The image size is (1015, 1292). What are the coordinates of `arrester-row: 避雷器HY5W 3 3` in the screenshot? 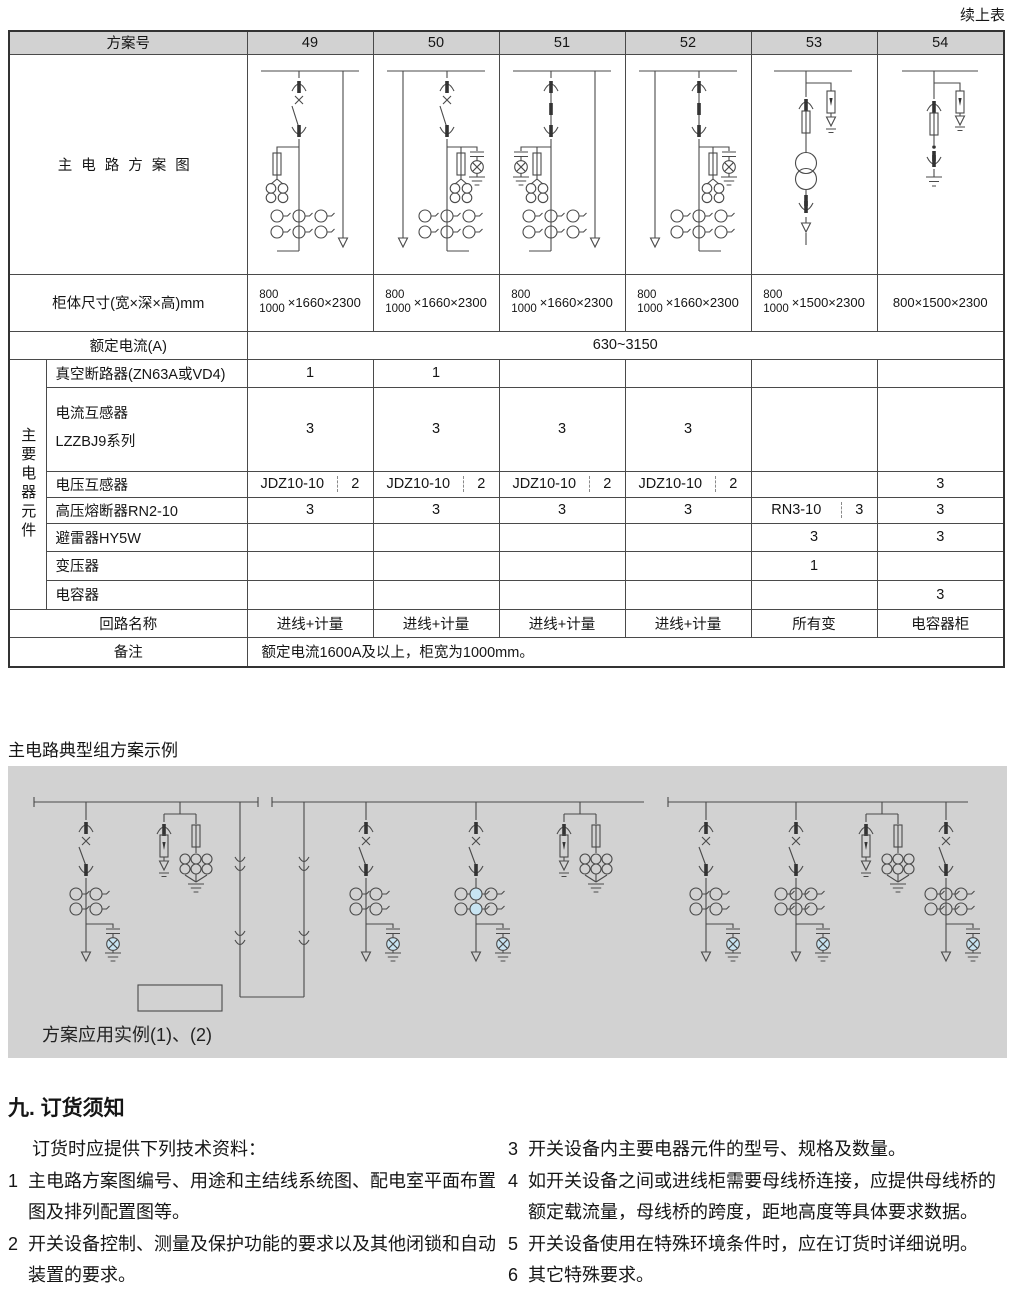 It's located at (507, 537).